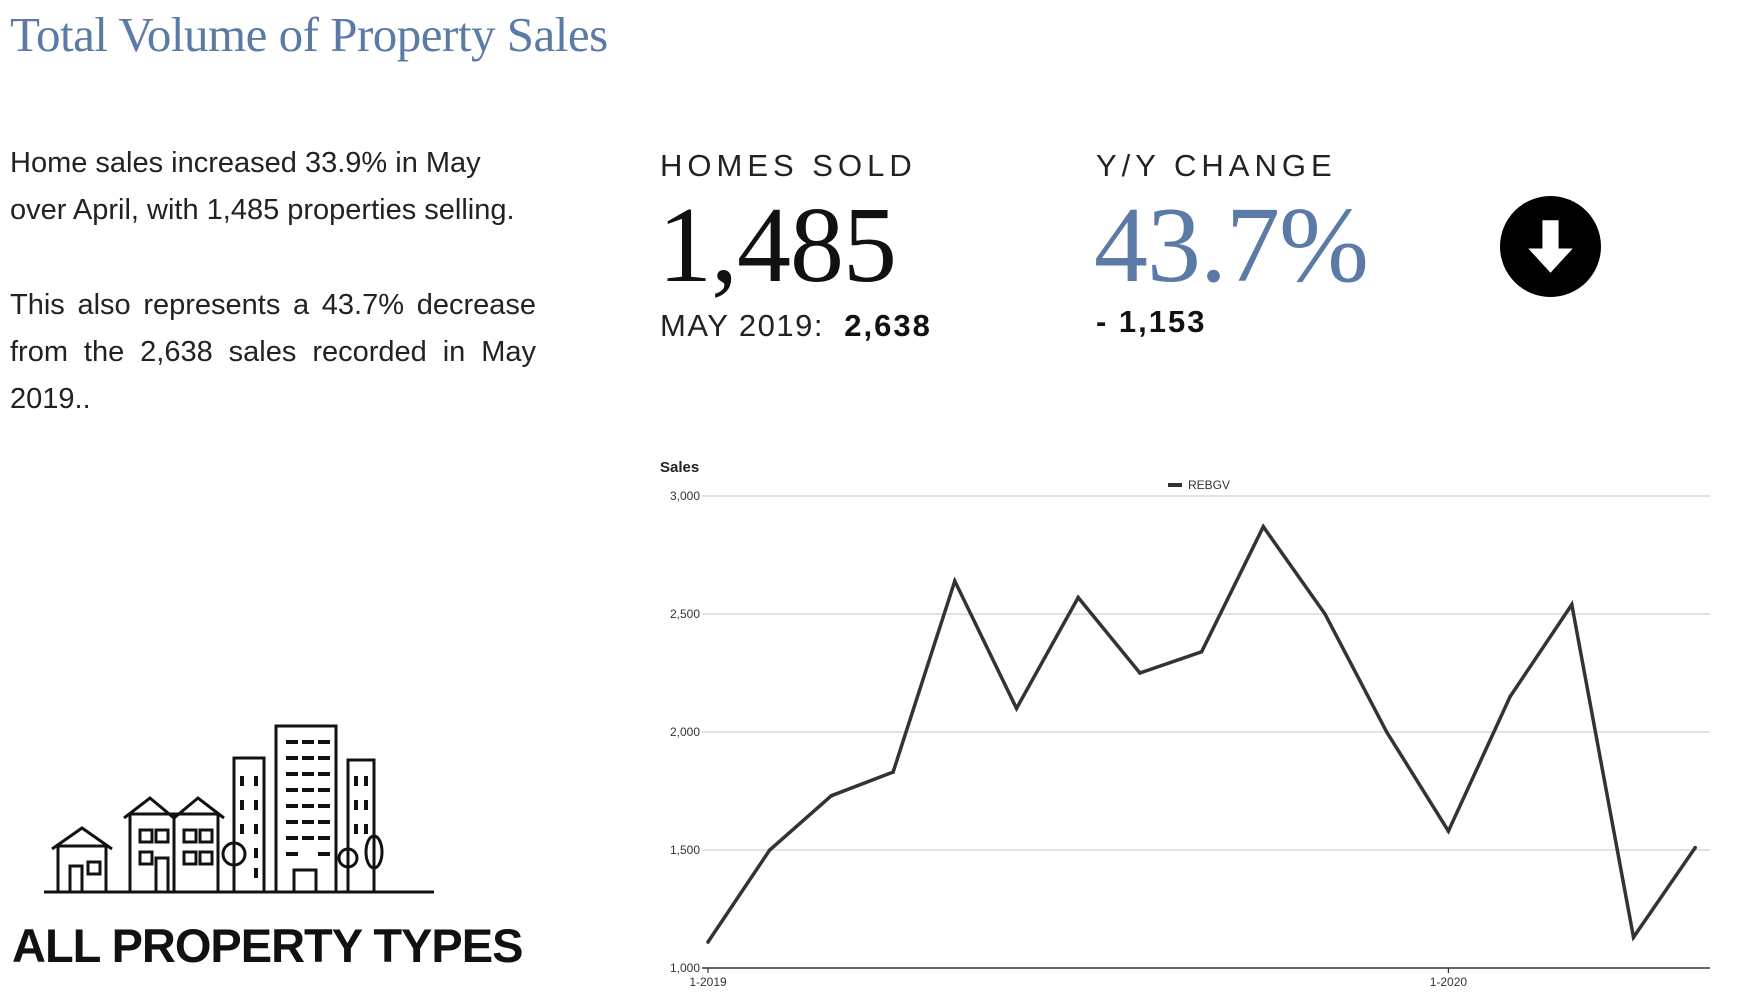  Describe the element at coordinates (777, 245) in the screenshot. I see `homes-sold-value: 1,485` at that location.